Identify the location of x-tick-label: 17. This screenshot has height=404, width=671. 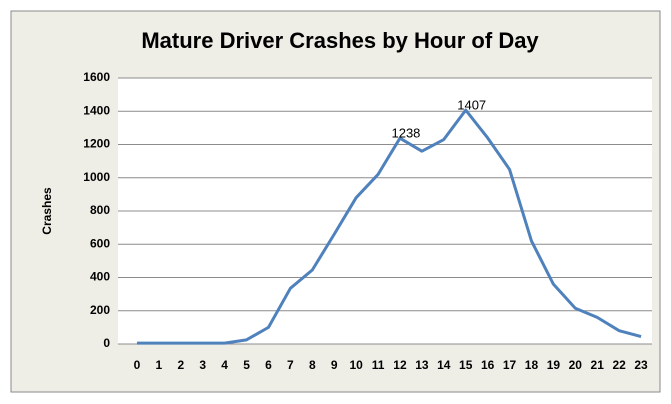
(510, 365).